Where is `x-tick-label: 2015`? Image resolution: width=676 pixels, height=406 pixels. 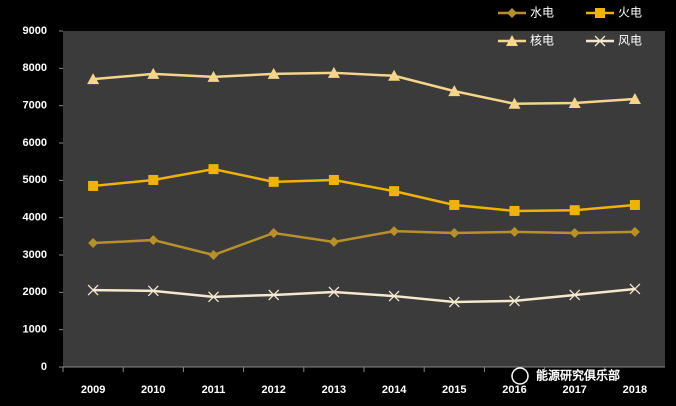
x-tick-label: 2015 is located at coordinates (454, 390).